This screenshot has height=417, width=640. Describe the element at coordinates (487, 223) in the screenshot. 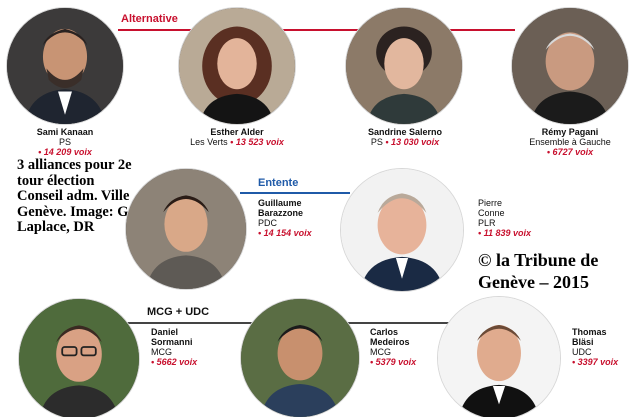

I see `party-conne: PLR` at that location.